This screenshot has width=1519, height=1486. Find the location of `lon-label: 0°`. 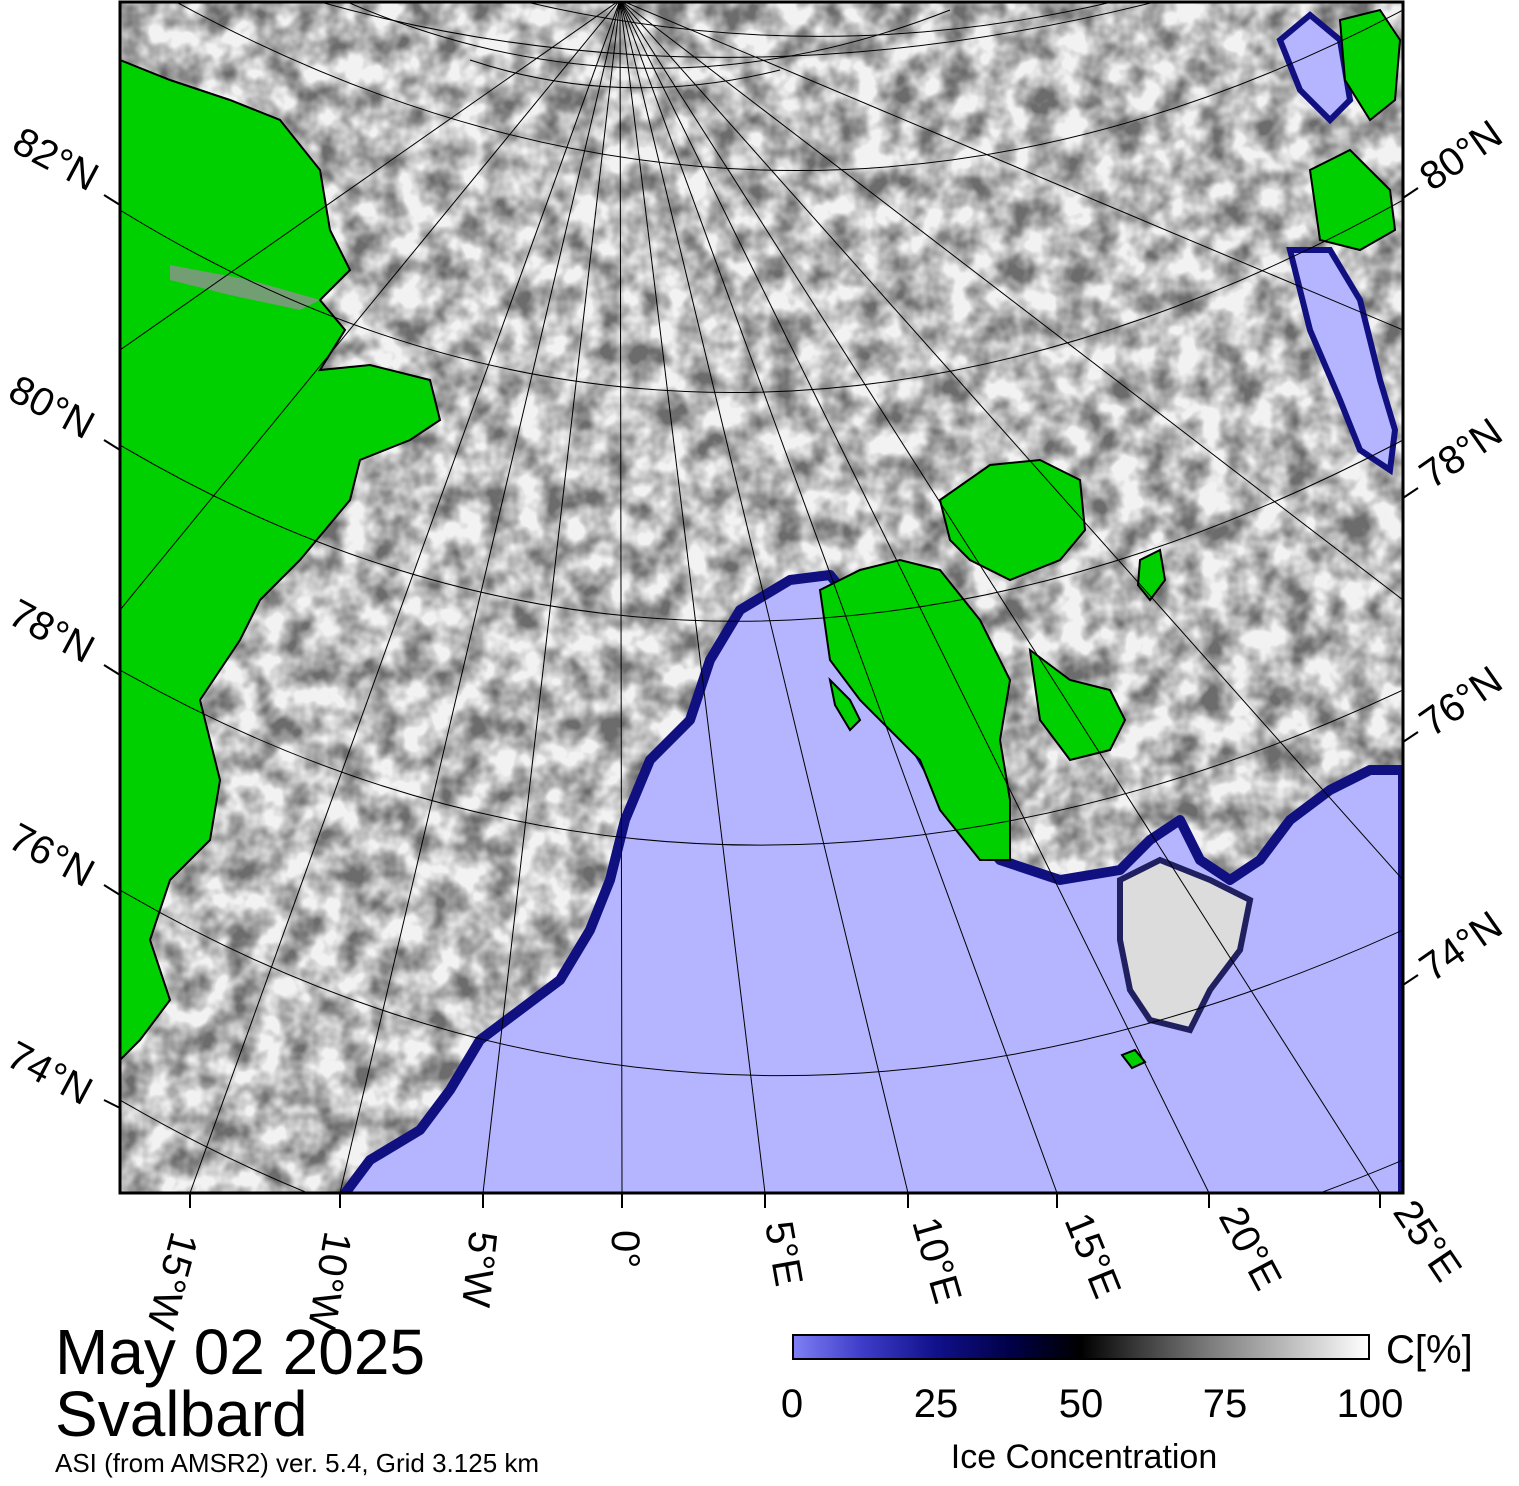

lon-label: 0° is located at coordinates (625, 1249).